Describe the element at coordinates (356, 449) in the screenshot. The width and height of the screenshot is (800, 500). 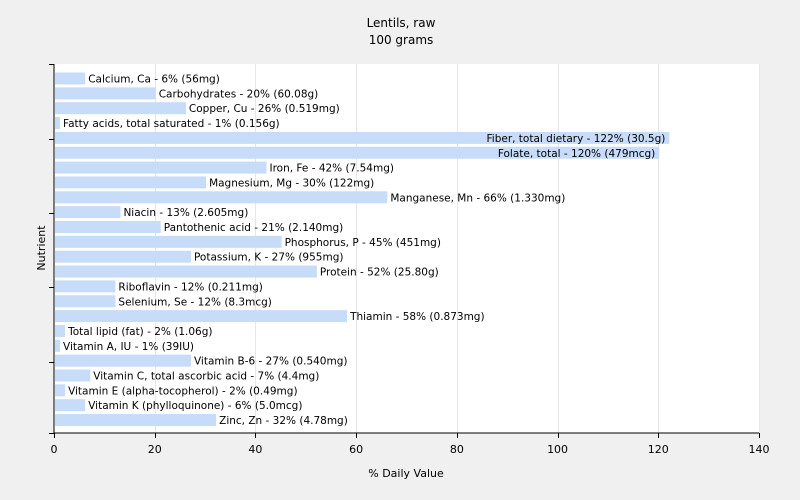
I see `x-tick-label: 60` at that location.